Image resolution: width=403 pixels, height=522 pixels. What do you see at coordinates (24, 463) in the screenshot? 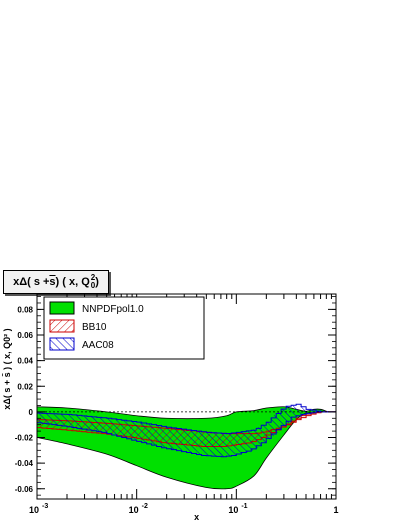
I see `y-tick-label: -0.04` at bounding box center [24, 463].